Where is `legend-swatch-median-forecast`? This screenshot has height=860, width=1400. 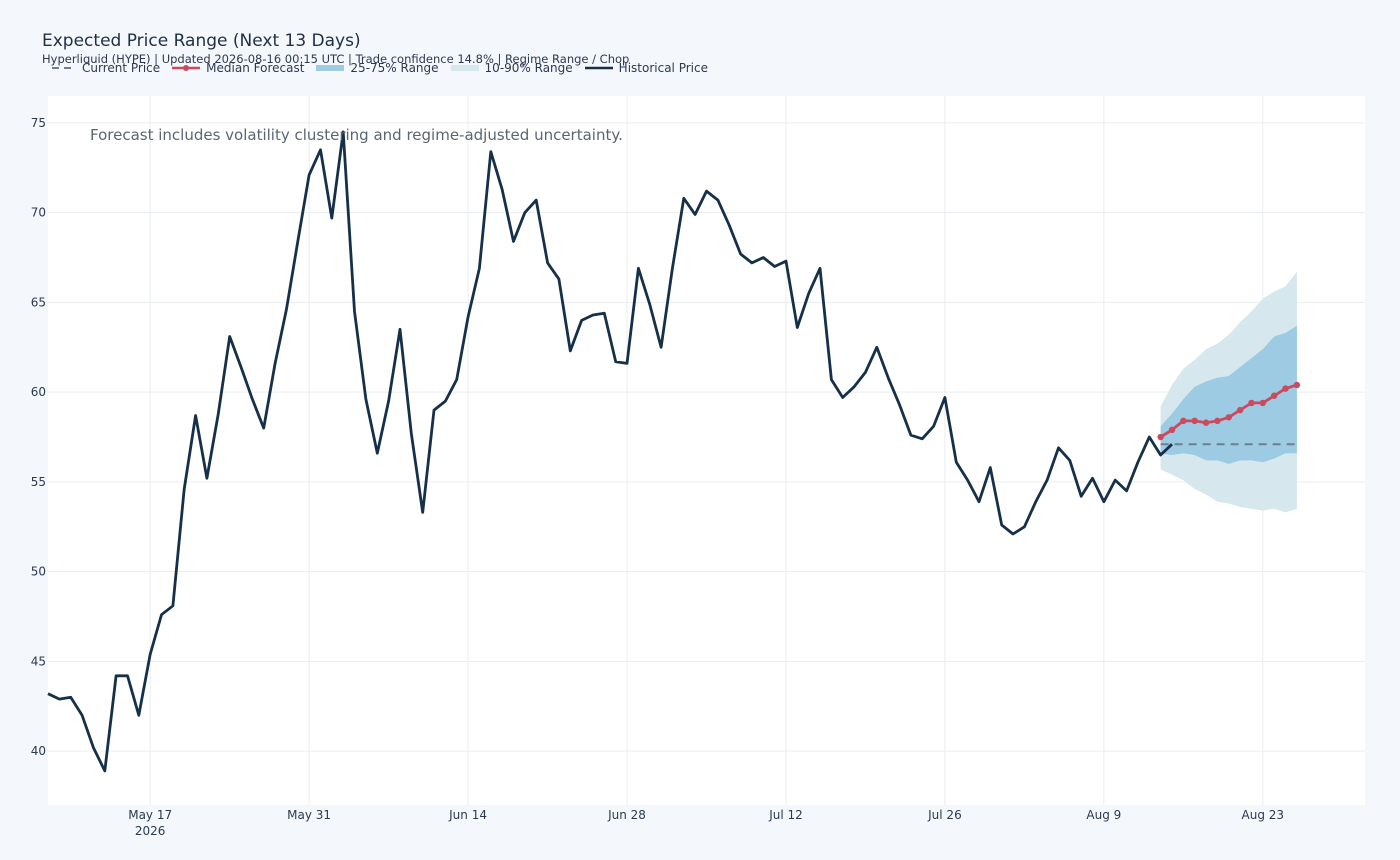
legend-swatch-median-forecast is located at coordinates (186, 68).